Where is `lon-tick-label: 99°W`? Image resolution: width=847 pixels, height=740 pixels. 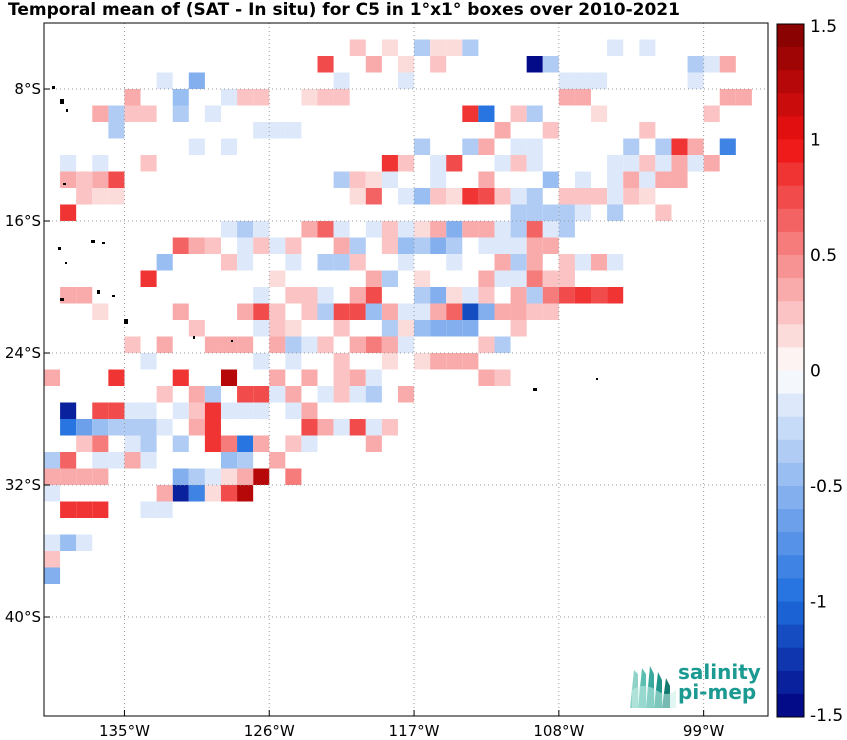
lon-tick-label: 99°W is located at coordinates (704, 731).